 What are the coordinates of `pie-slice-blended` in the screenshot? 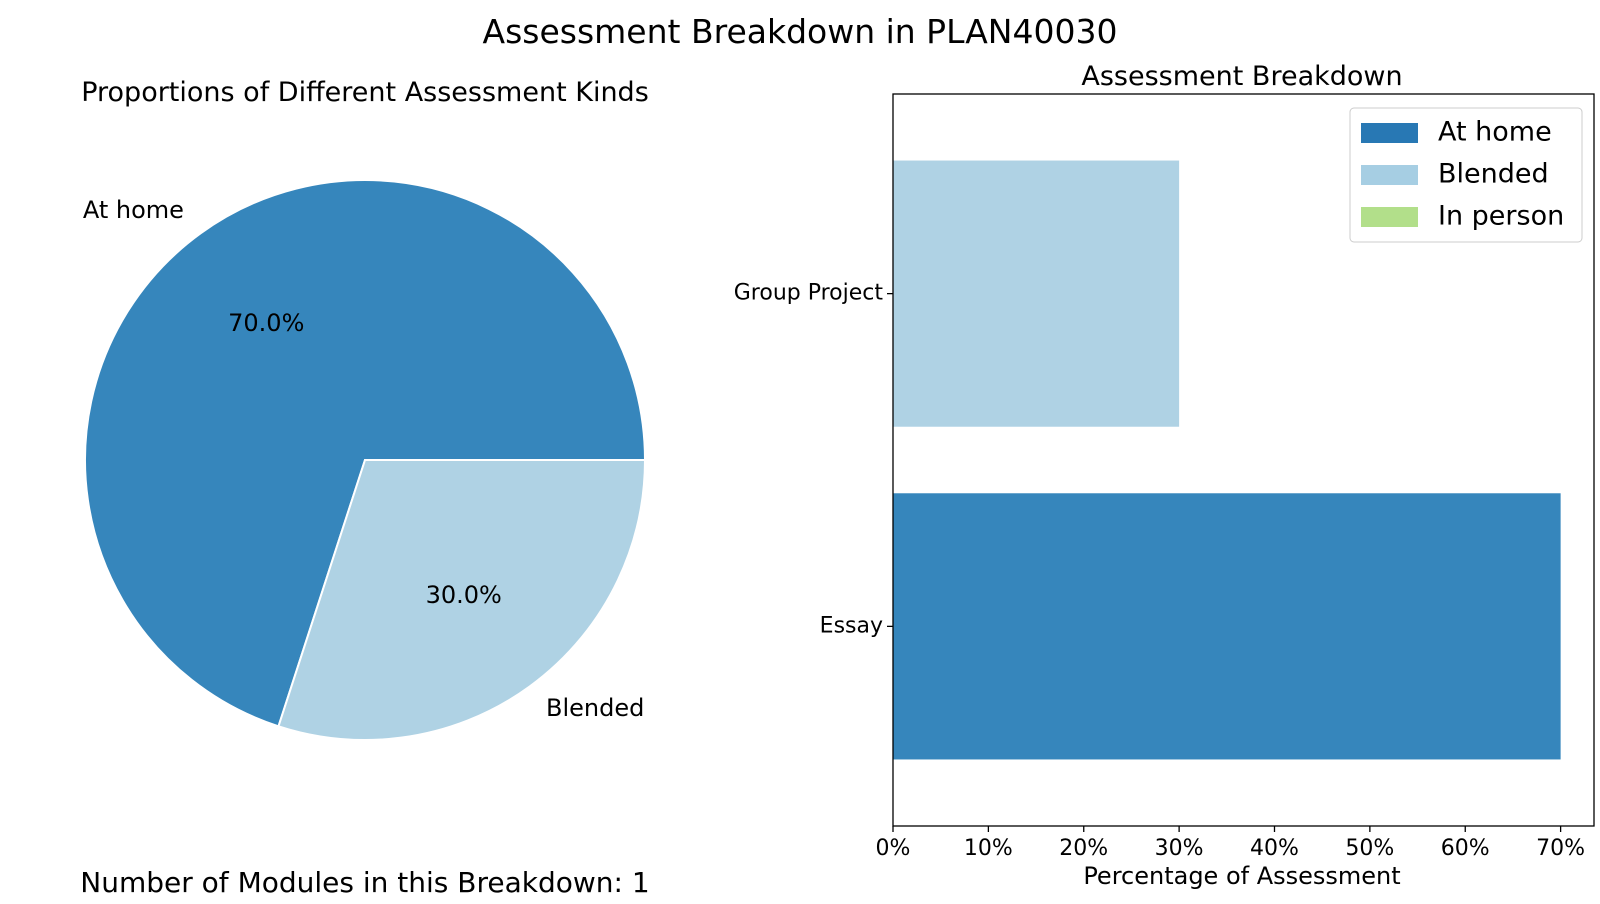 It's located at (462, 600).